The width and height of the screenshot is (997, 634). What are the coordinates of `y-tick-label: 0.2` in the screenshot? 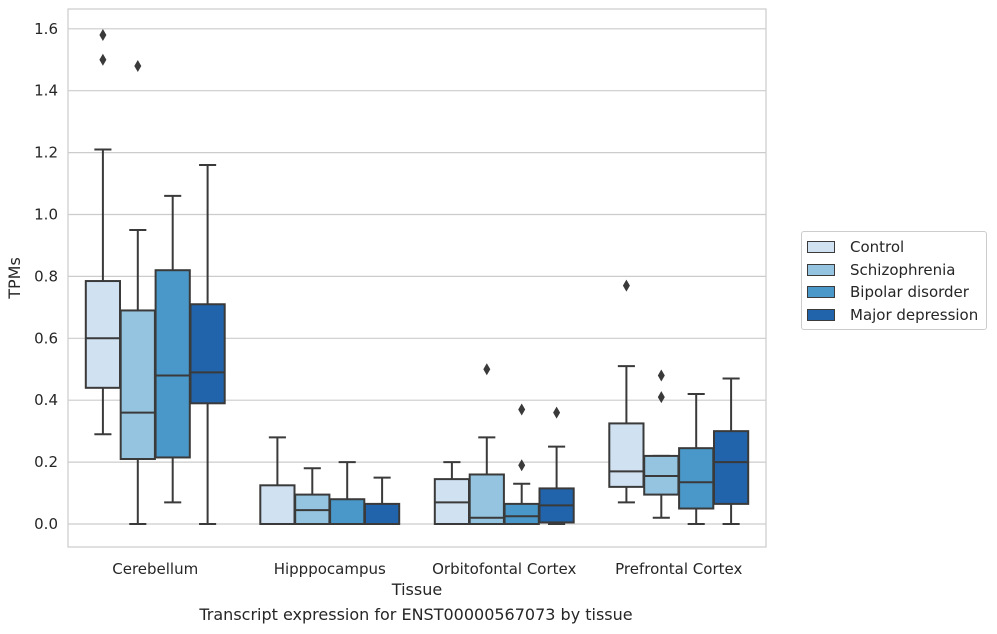 It's located at (46, 462).